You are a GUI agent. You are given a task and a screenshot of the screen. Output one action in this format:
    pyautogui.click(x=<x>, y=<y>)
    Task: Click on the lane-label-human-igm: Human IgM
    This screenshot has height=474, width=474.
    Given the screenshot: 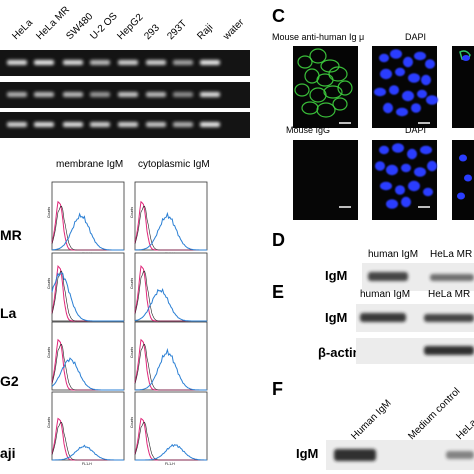 What is the action you would take?
    pyautogui.click(x=371, y=420)
    